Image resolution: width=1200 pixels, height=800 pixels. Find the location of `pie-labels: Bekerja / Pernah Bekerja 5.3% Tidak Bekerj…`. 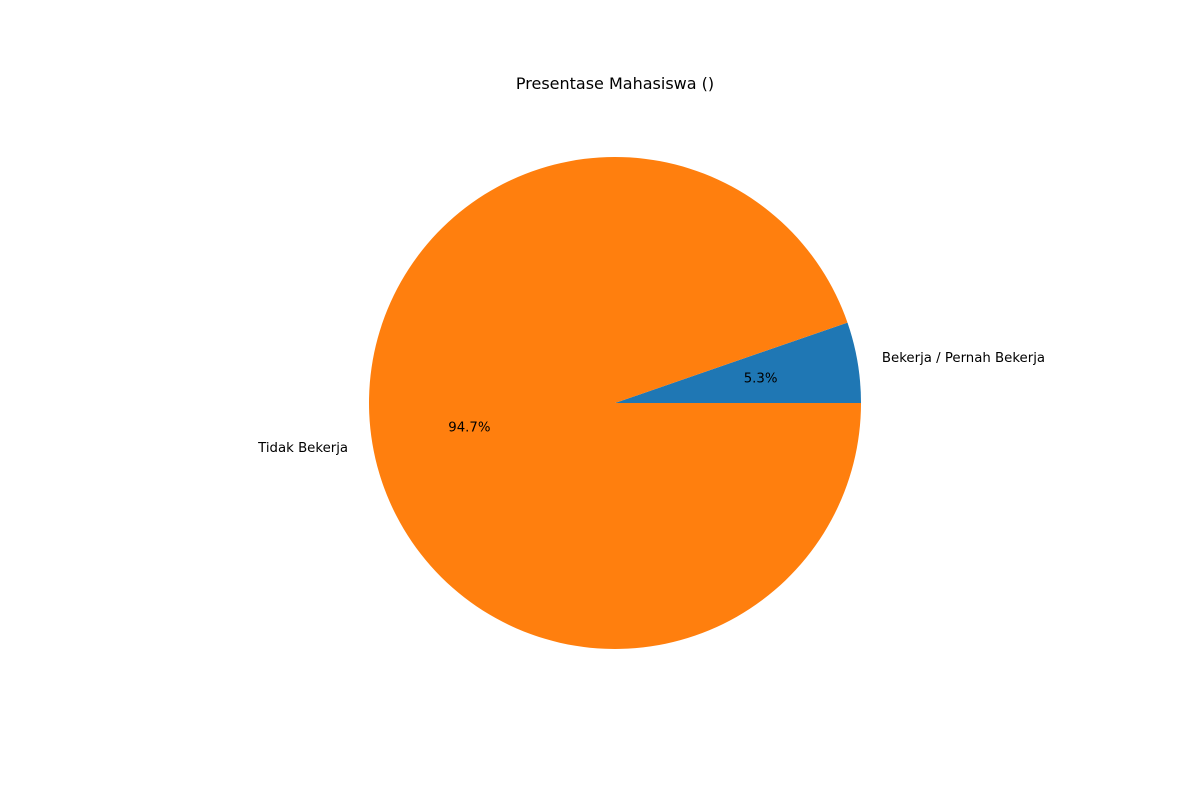

pie-labels: Bekerja / Pernah Bekerja 5.3% Tidak Bekerj… is located at coordinates (651, 403).